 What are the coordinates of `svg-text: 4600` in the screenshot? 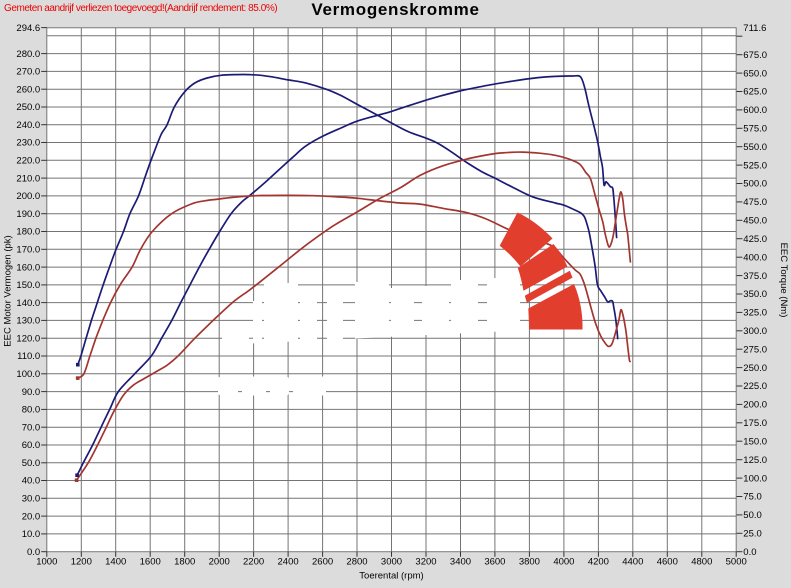 It's located at (667, 562).